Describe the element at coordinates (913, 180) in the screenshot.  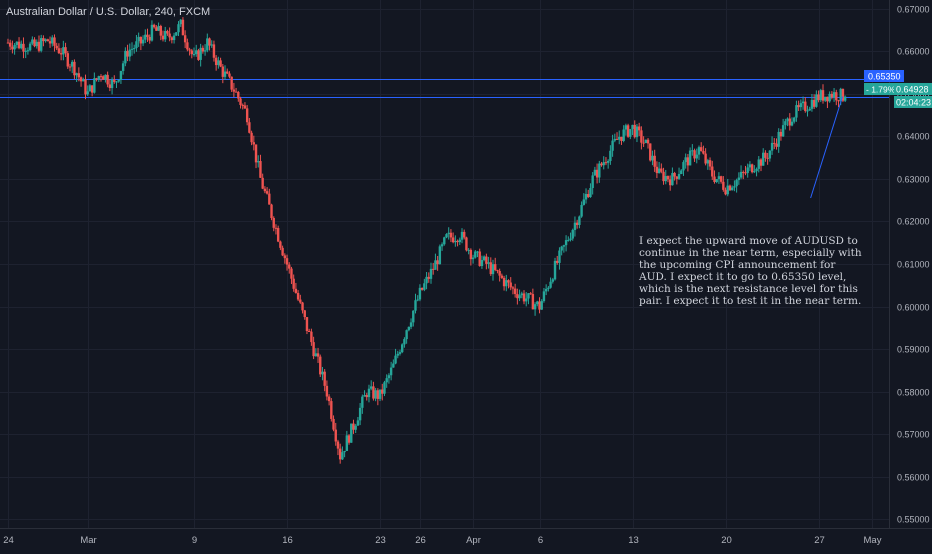
I see `y-tick-label: 0.63000` at that location.